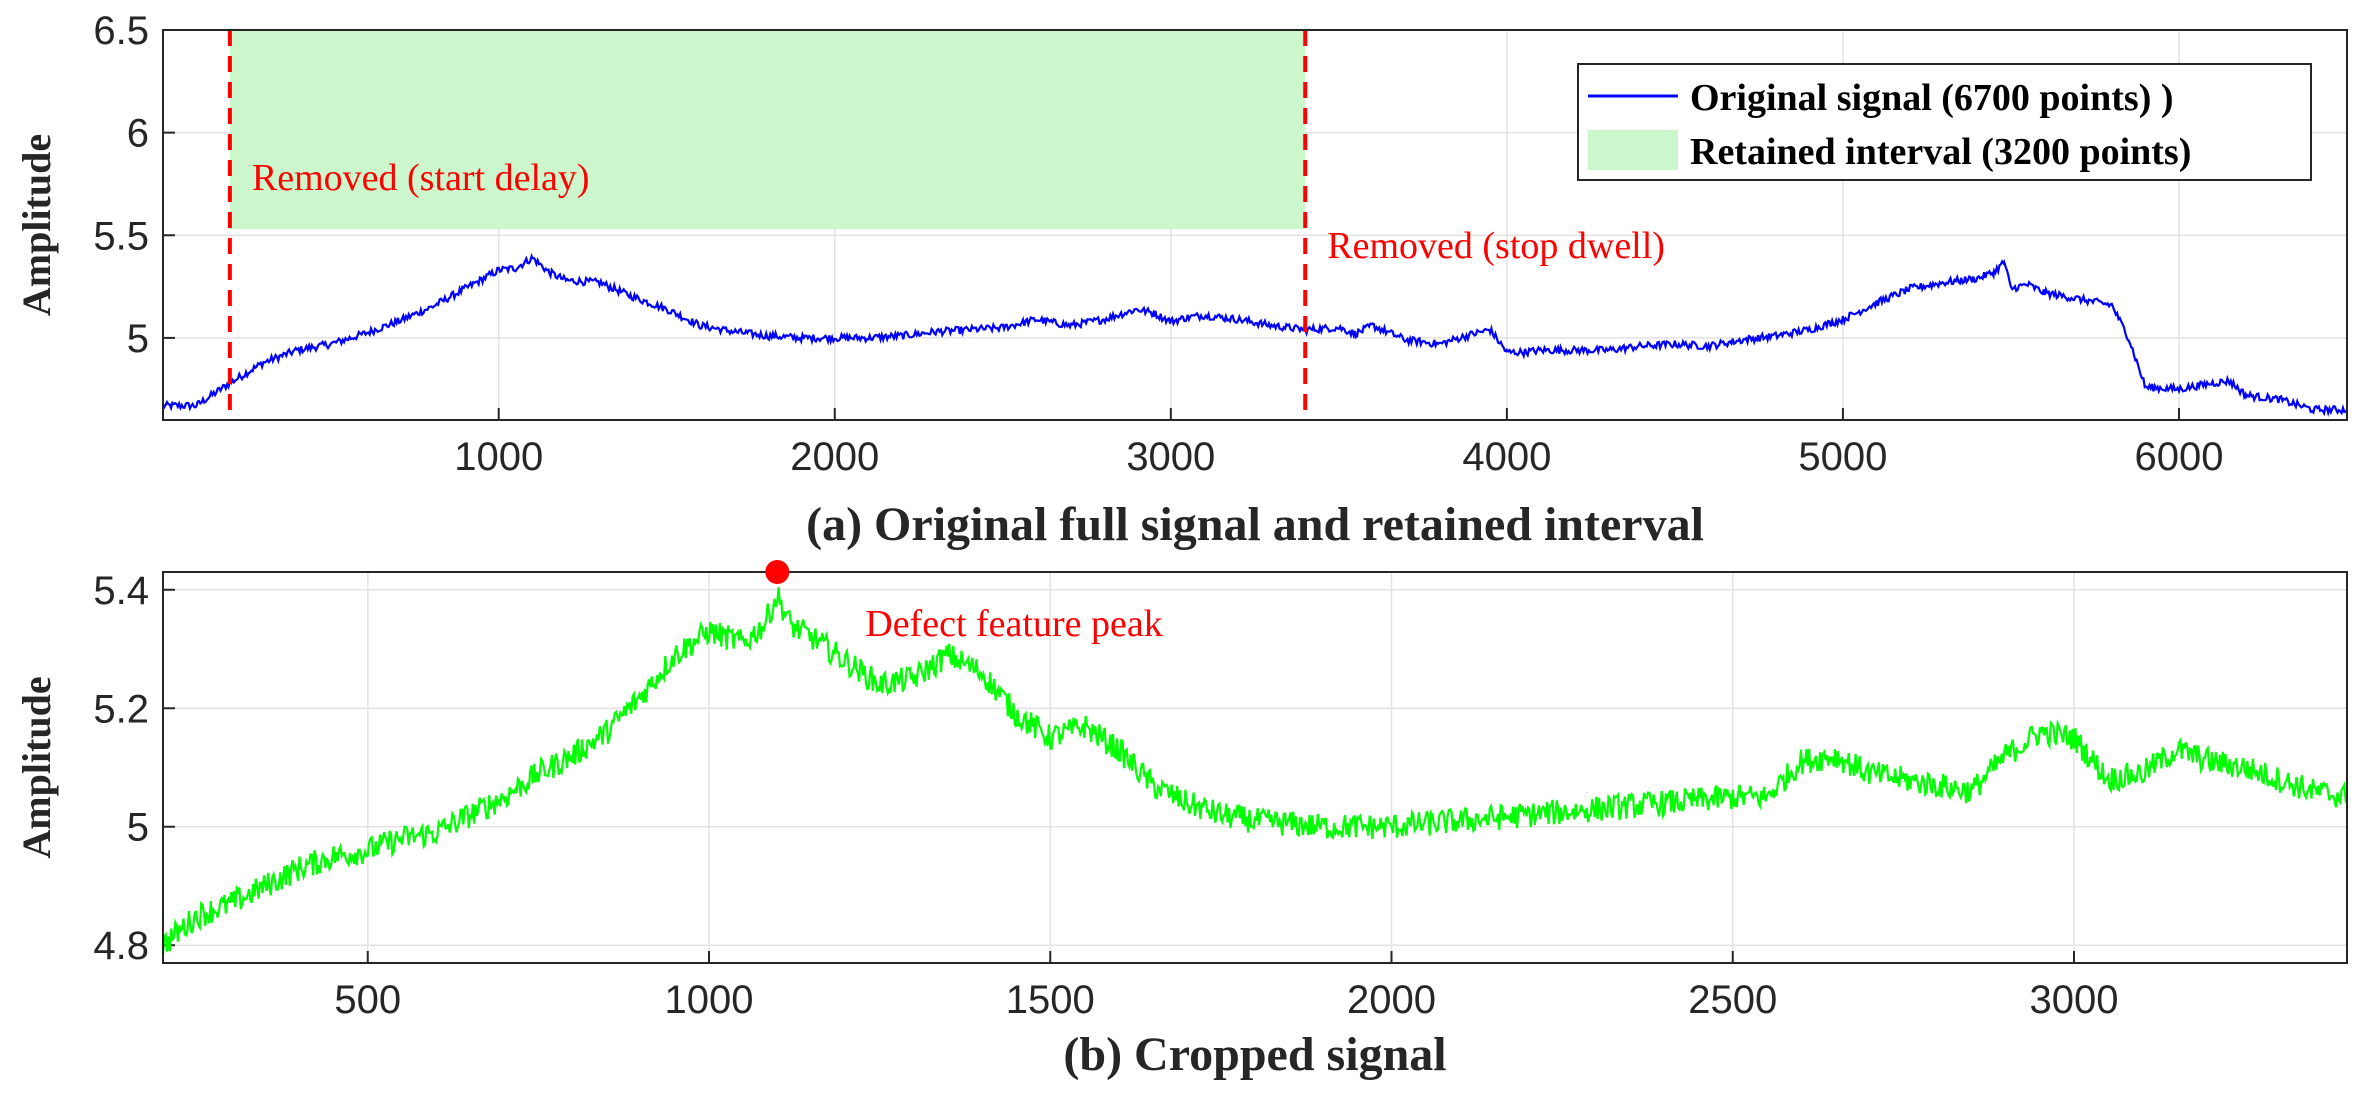  I want to click on panel-b-x-tick-label: 1500, so click(1050, 1000).